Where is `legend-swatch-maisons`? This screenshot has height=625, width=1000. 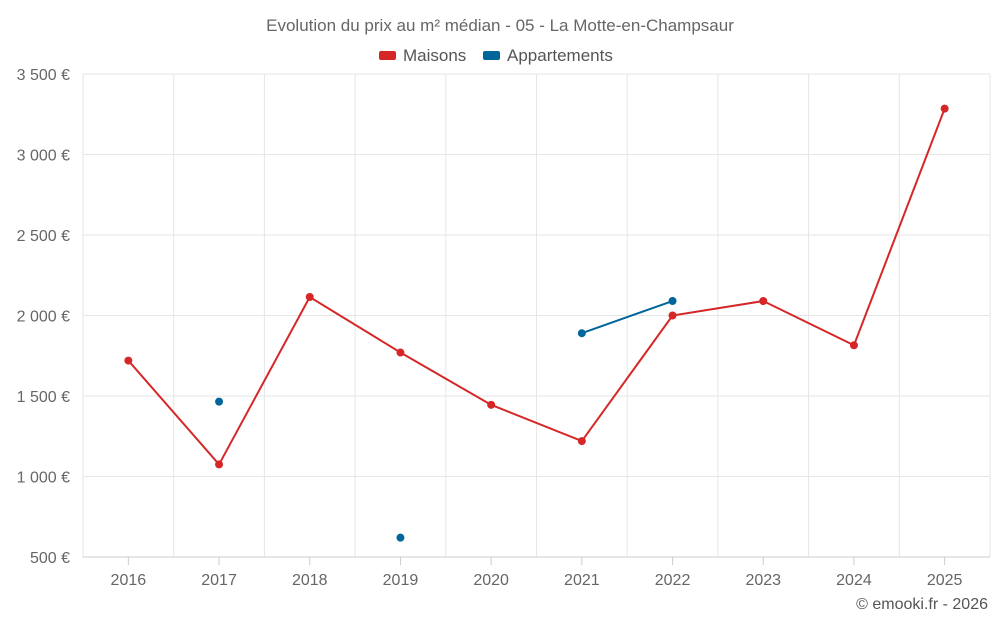 legend-swatch-maisons is located at coordinates (387, 55).